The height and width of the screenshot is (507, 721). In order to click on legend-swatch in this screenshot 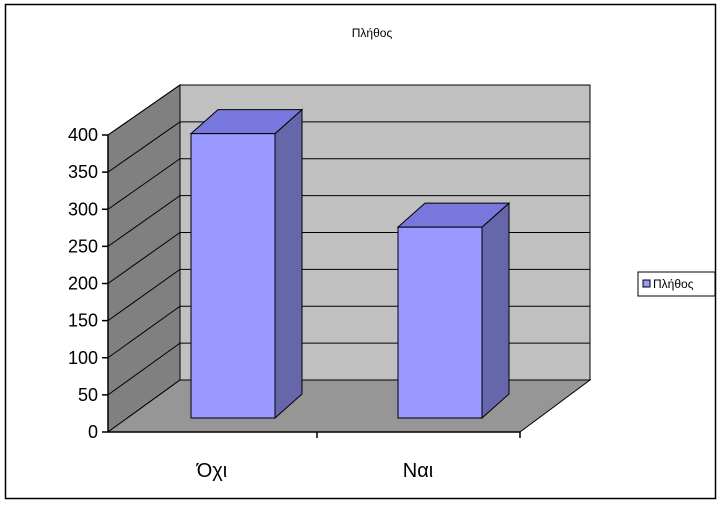, I will do `click(646, 283)`.